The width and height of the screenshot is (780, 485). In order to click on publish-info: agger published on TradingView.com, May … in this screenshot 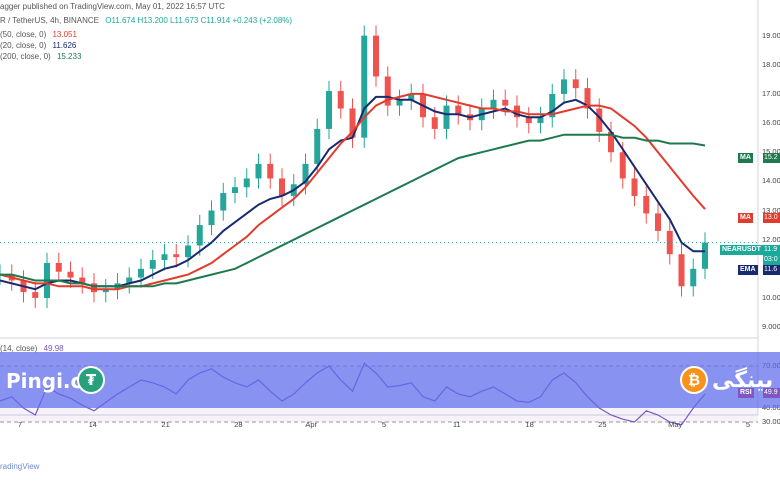, I will do `click(112, 6)`.